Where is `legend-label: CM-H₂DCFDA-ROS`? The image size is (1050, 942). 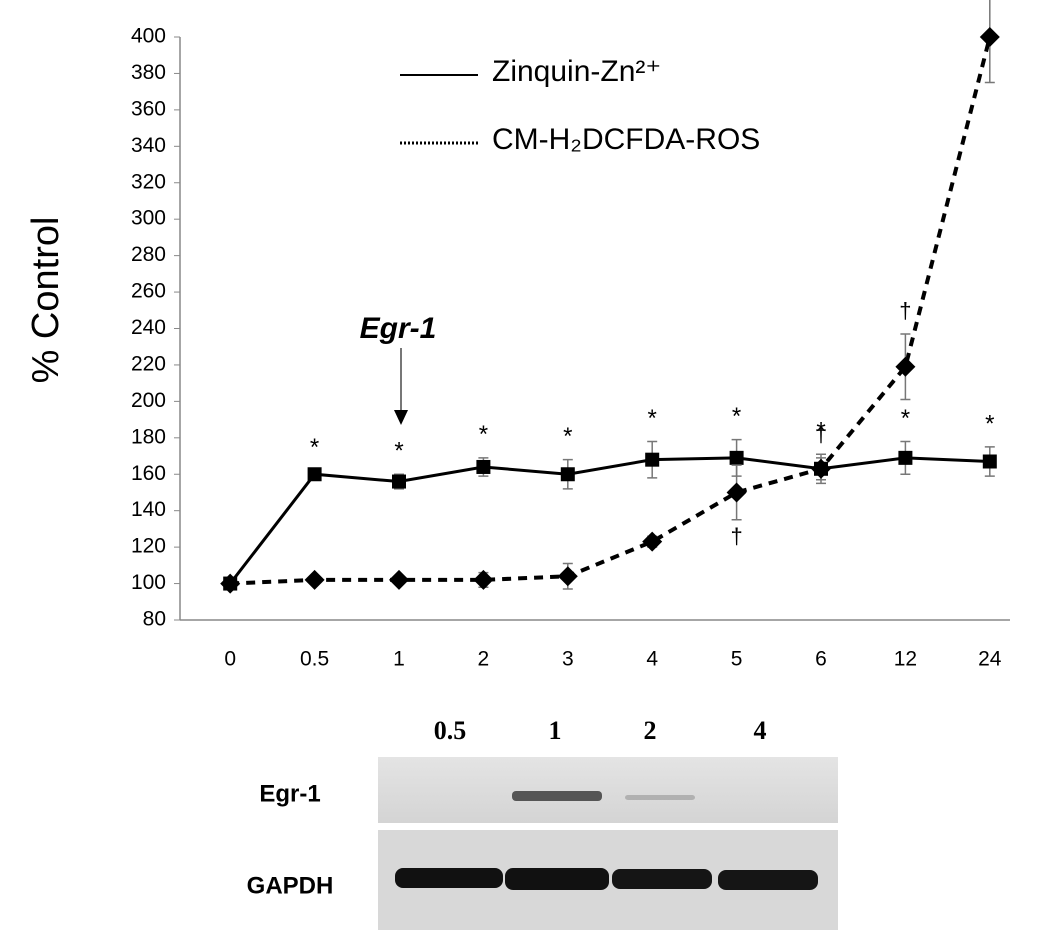 legend-label: CM-H₂DCFDA-ROS is located at coordinates (626, 139).